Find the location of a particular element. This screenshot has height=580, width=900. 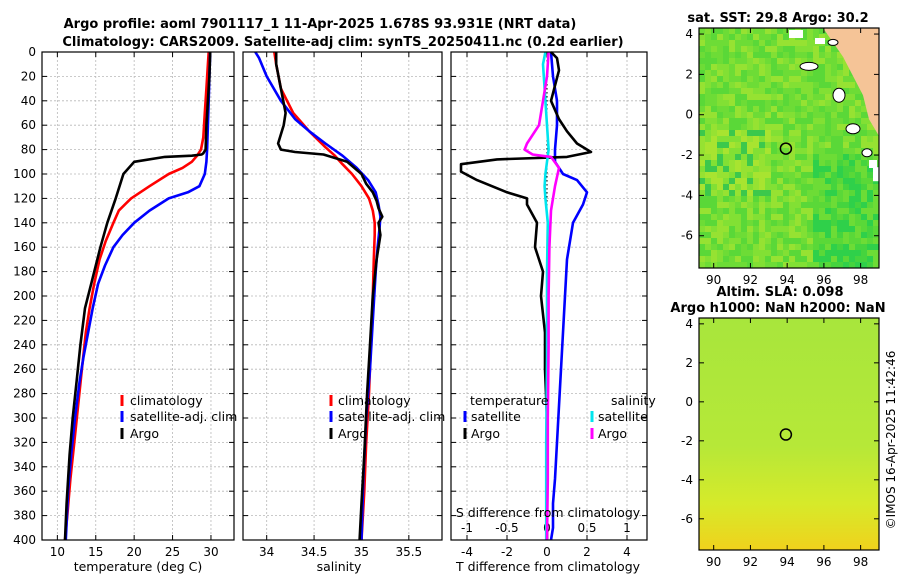

lat-tick-label: 0 is located at coordinates (689, 402).